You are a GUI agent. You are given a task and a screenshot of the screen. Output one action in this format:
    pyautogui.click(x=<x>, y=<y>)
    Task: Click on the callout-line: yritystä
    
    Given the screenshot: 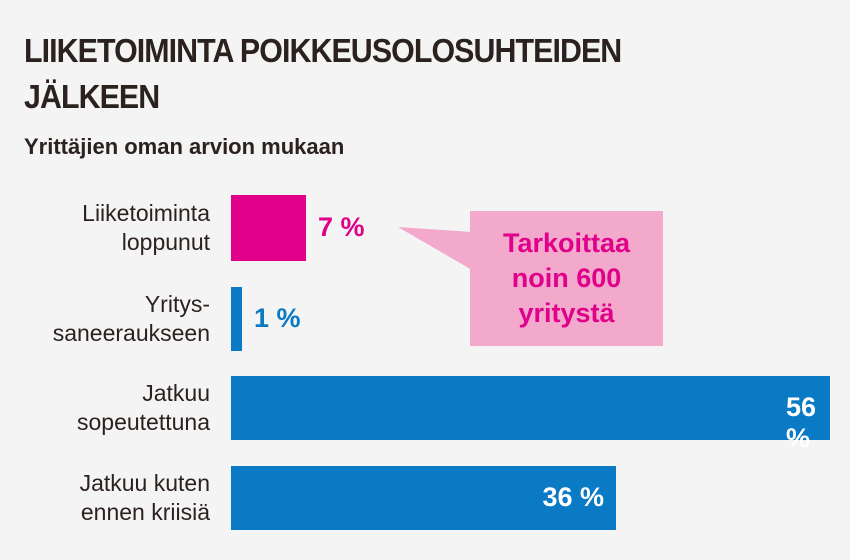 What is the action you would take?
    pyautogui.click(x=566, y=313)
    